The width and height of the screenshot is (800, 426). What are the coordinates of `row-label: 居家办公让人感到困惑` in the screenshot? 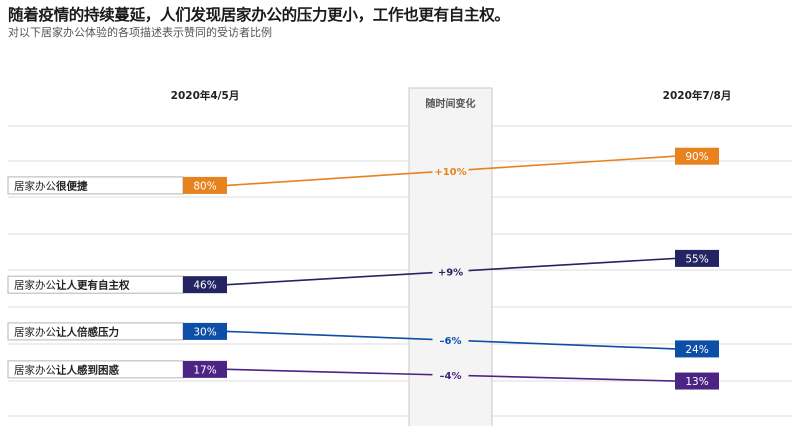 It's located at (66, 369).